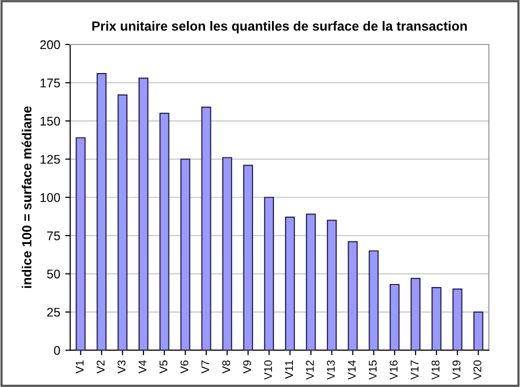 This screenshot has width=520, height=387. What do you see at coordinates (53, 236) in the screenshot?
I see `y-tick-label: 75` at bounding box center [53, 236].